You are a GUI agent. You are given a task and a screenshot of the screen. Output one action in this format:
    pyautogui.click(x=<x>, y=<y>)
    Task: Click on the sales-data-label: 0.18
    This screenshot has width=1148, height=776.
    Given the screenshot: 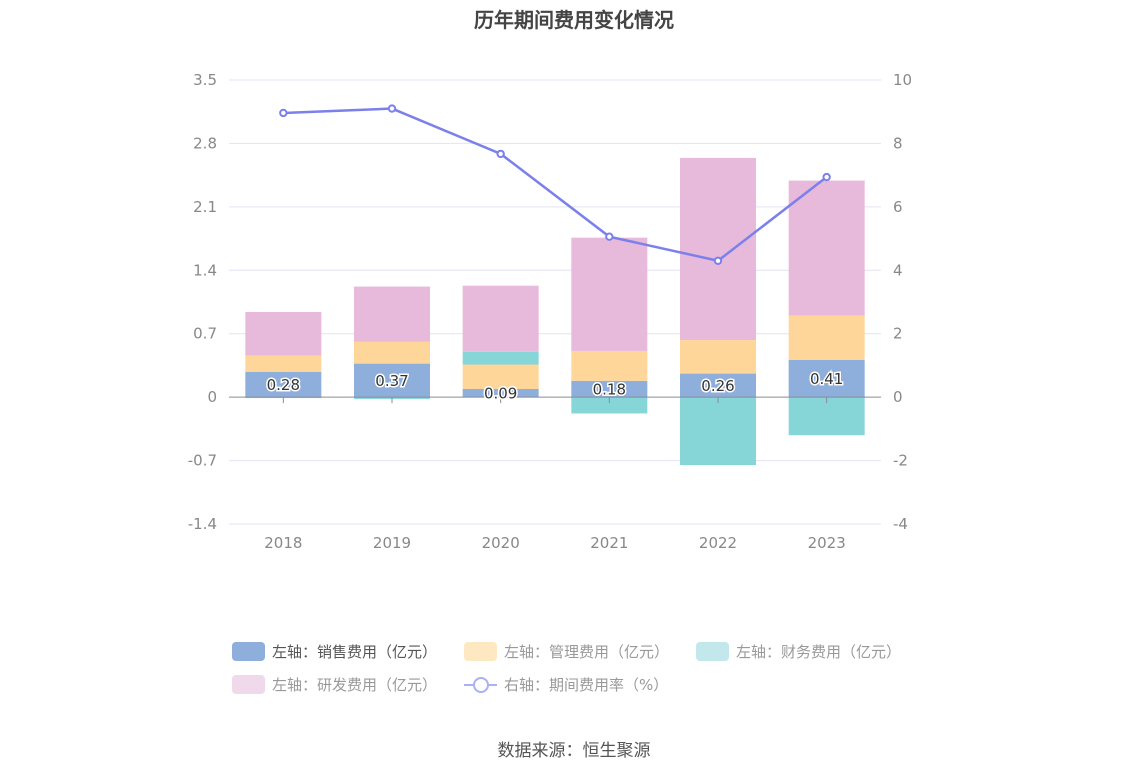 What is the action you would take?
    pyautogui.click(x=609, y=389)
    